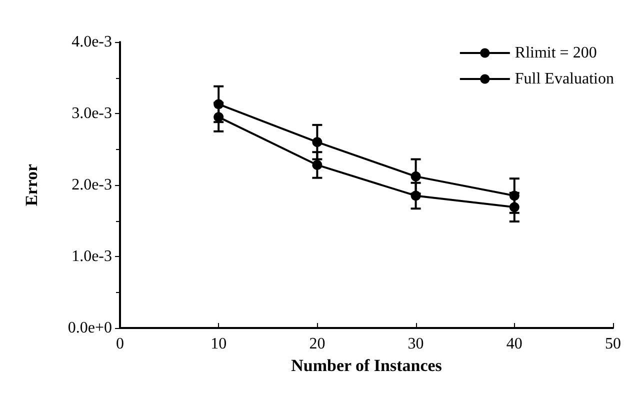  What do you see at coordinates (90, 328) in the screenshot?
I see `y-tick-label: 0.0e+0` at bounding box center [90, 328].